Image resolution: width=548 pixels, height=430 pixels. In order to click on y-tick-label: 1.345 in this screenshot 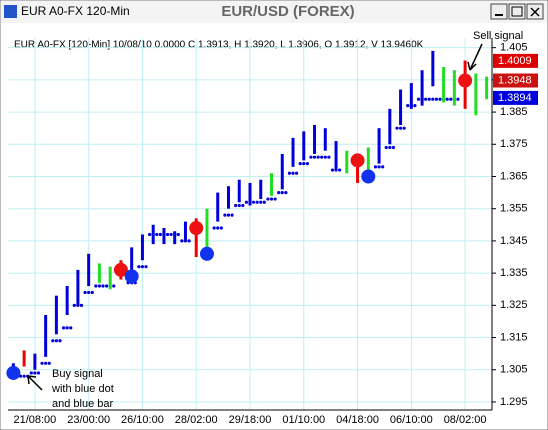, I will do `click(514, 241)`.